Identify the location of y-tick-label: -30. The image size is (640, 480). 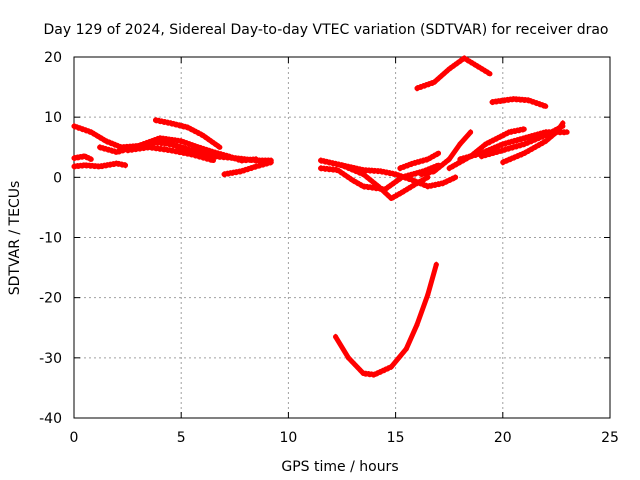
(50, 359).